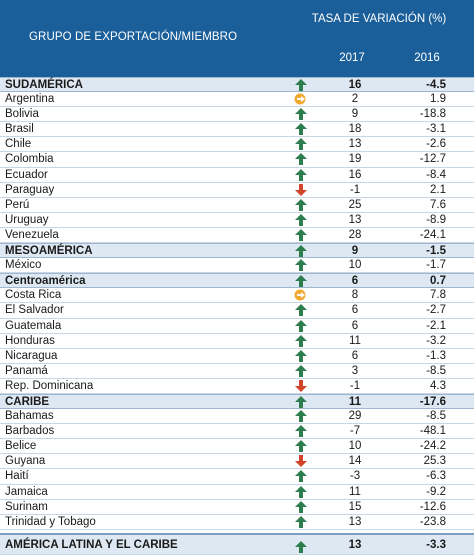 This screenshot has height=560, width=474. What do you see at coordinates (436, 251) in the screenshot?
I see `value-2016: -1.5` at bounding box center [436, 251].